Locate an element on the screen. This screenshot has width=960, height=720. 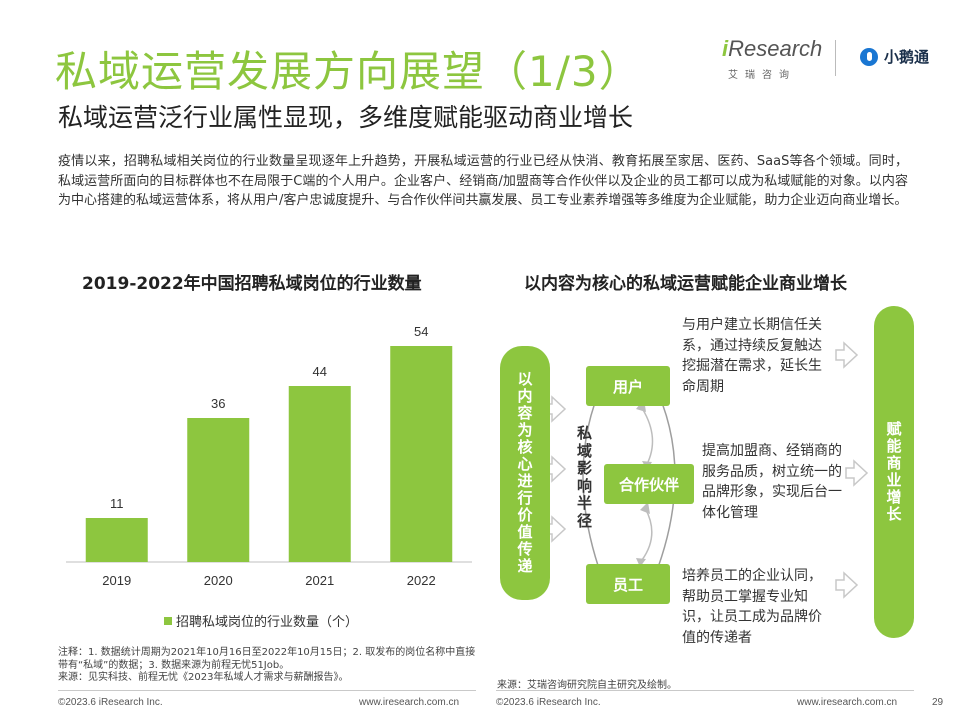
bar-2020 is located at coordinates (218, 490).